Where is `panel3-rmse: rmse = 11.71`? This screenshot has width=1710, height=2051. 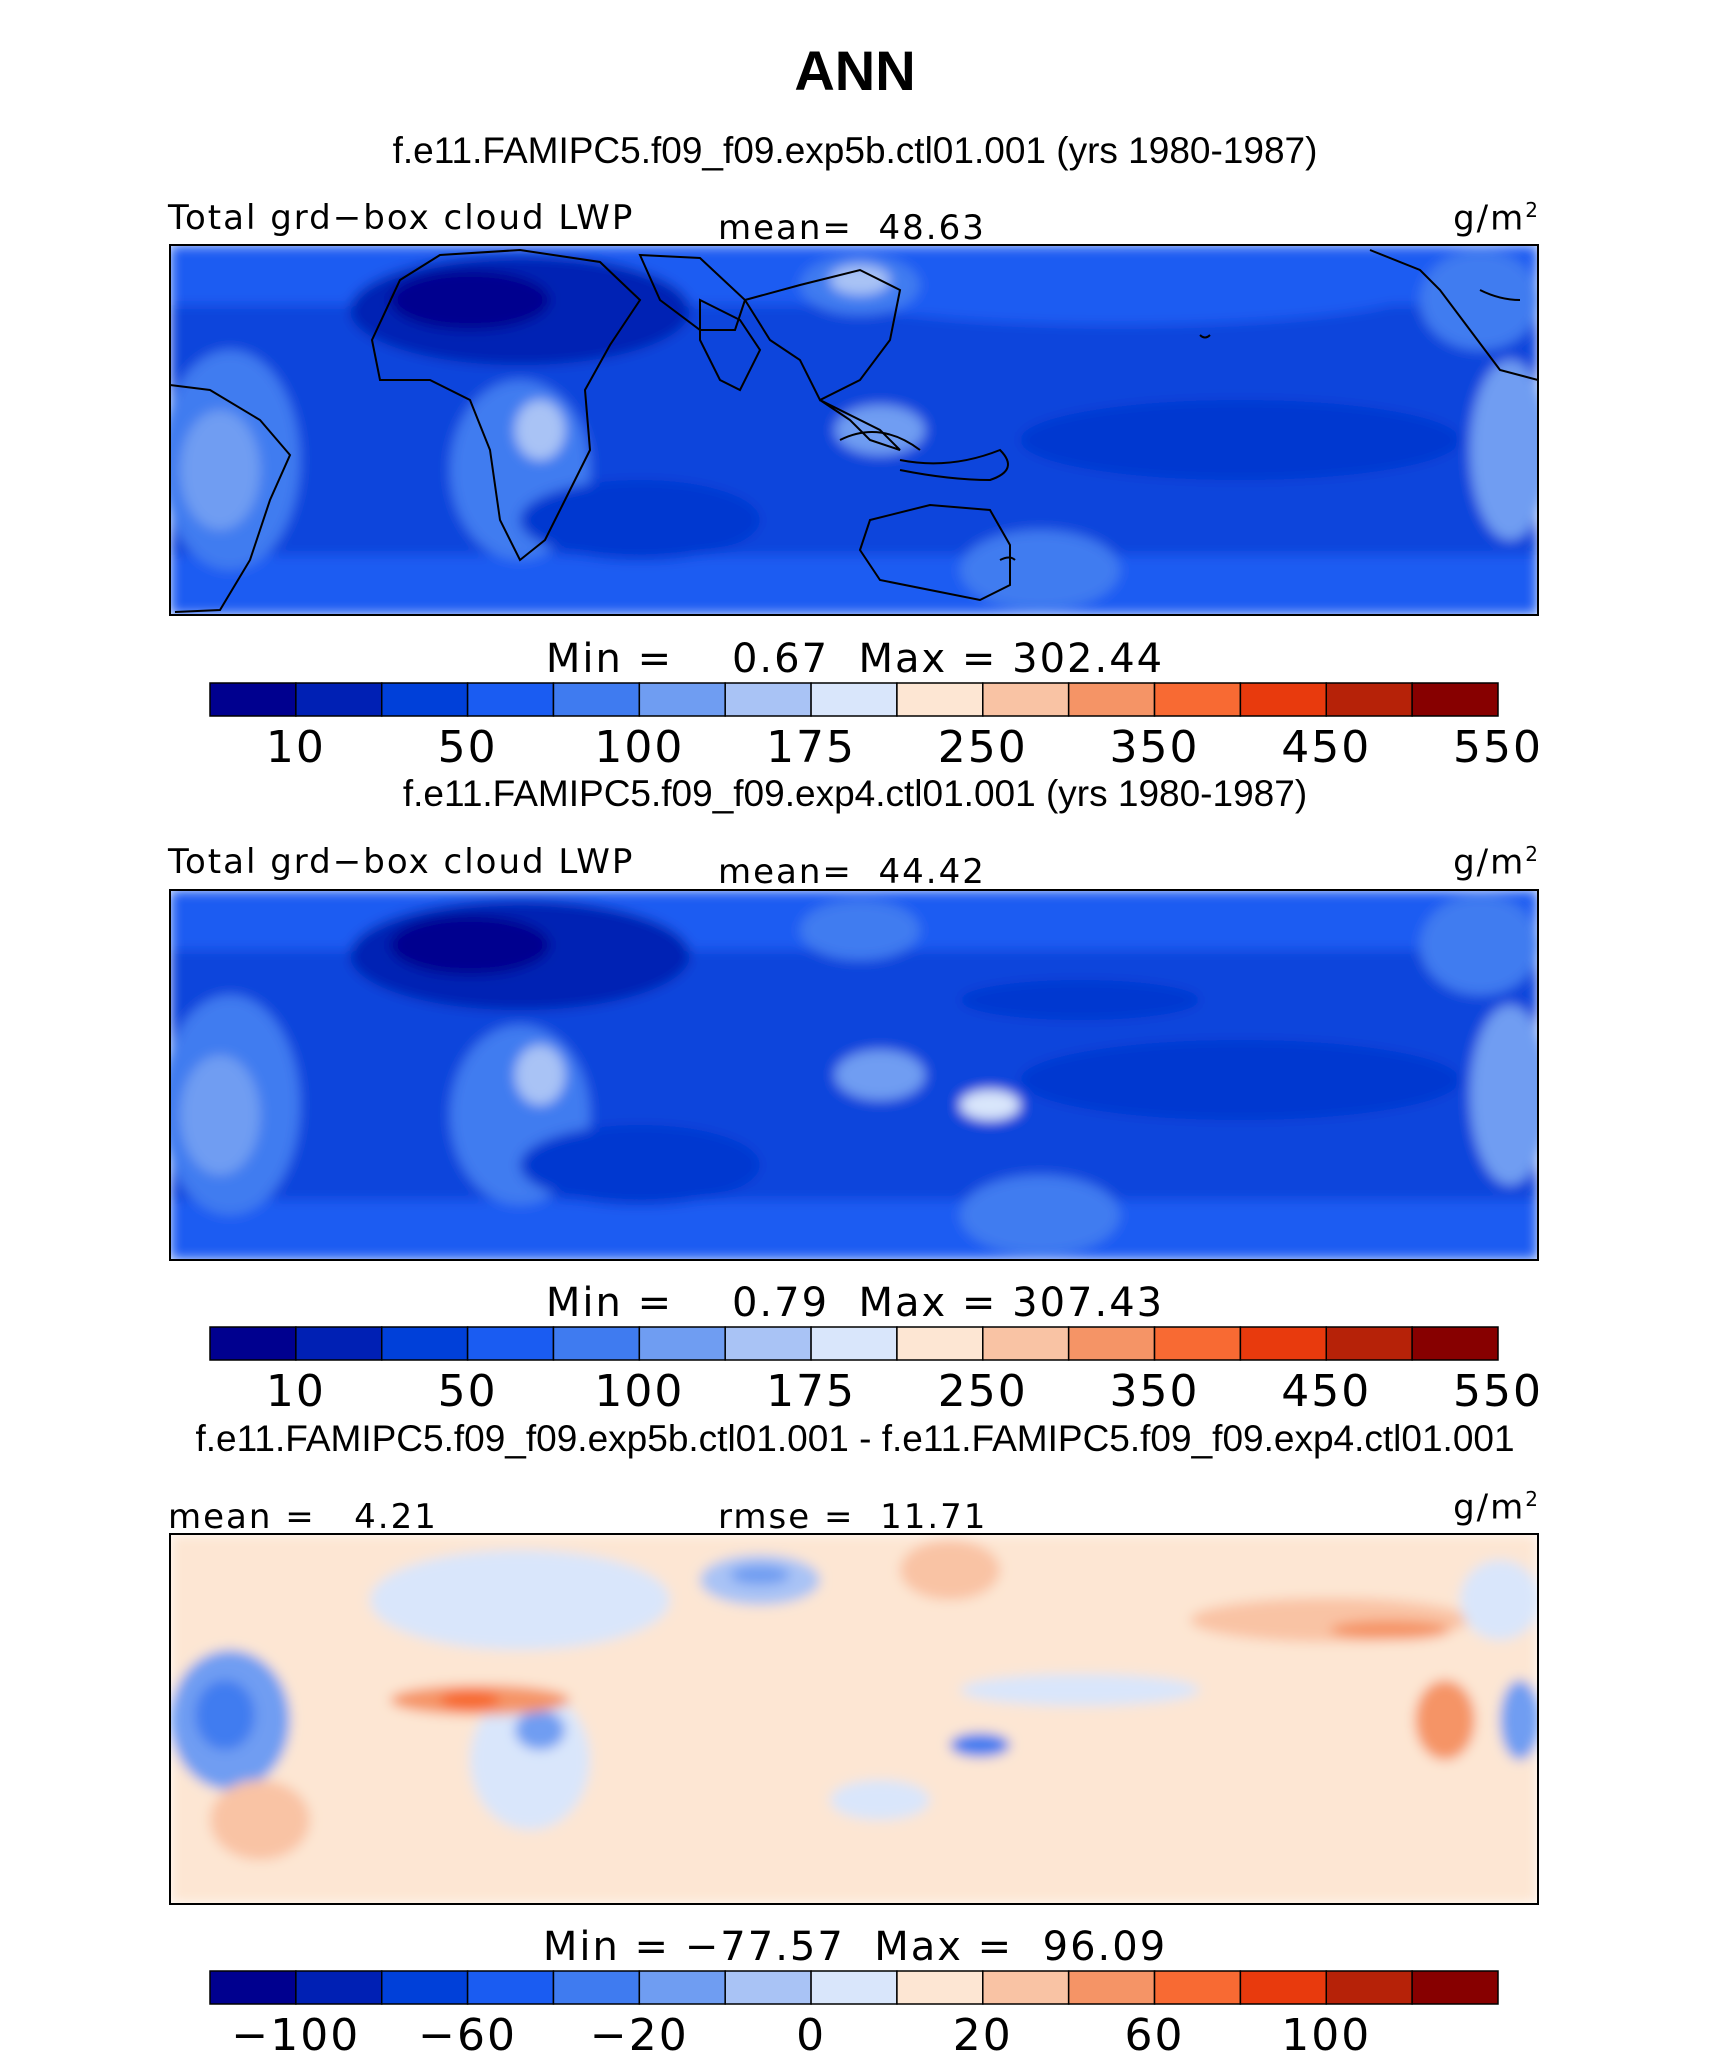 panel3-rmse: rmse = 11.71 is located at coordinates (852, 1517).